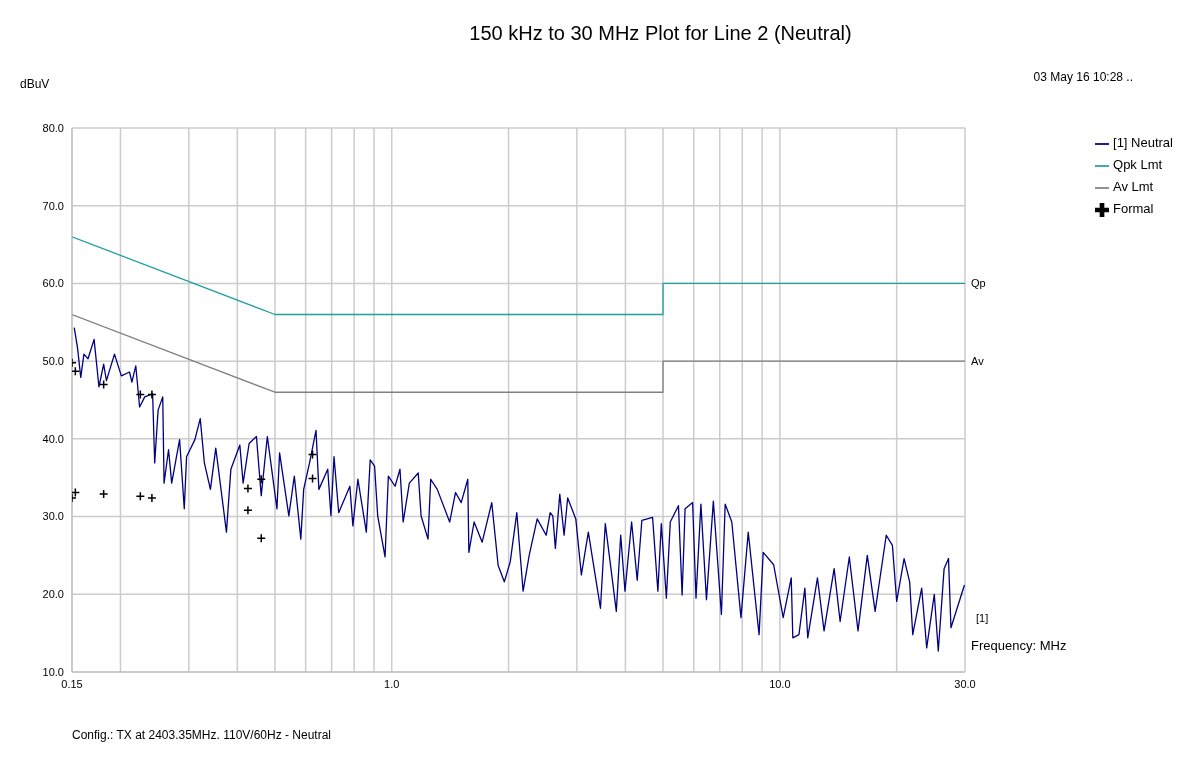 This screenshot has height=776, width=1201. What do you see at coordinates (53, 438) in the screenshot?
I see `y-tick-label: 40.0` at bounding box center [53, 438].